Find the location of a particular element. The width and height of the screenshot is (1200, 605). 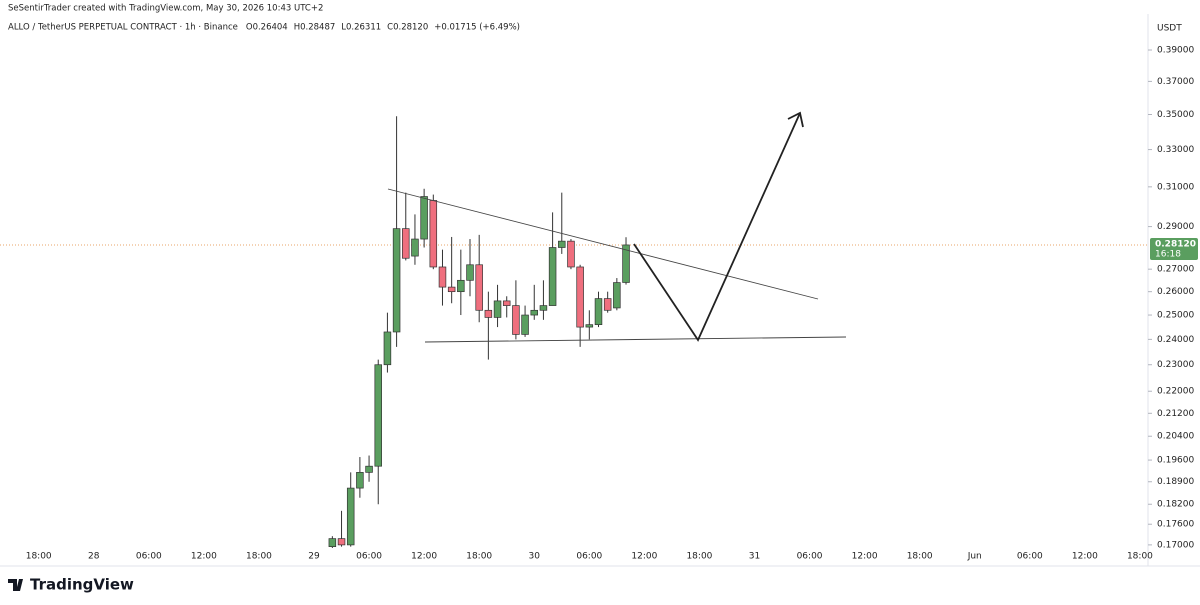

projection-path is located at coordinates (717, 227).